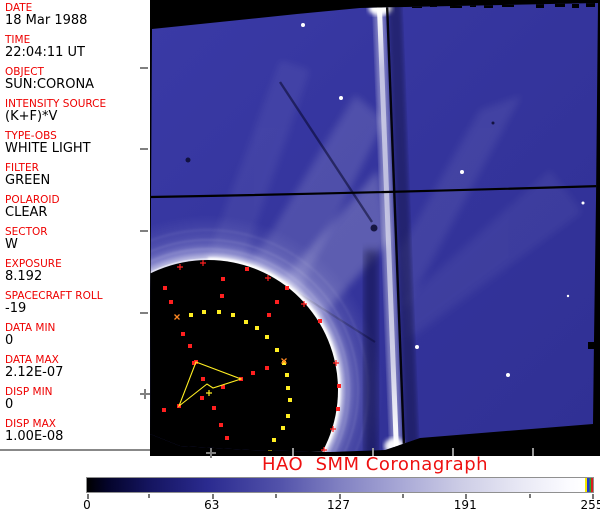  I want to click on cross-v, so click(211, 453).